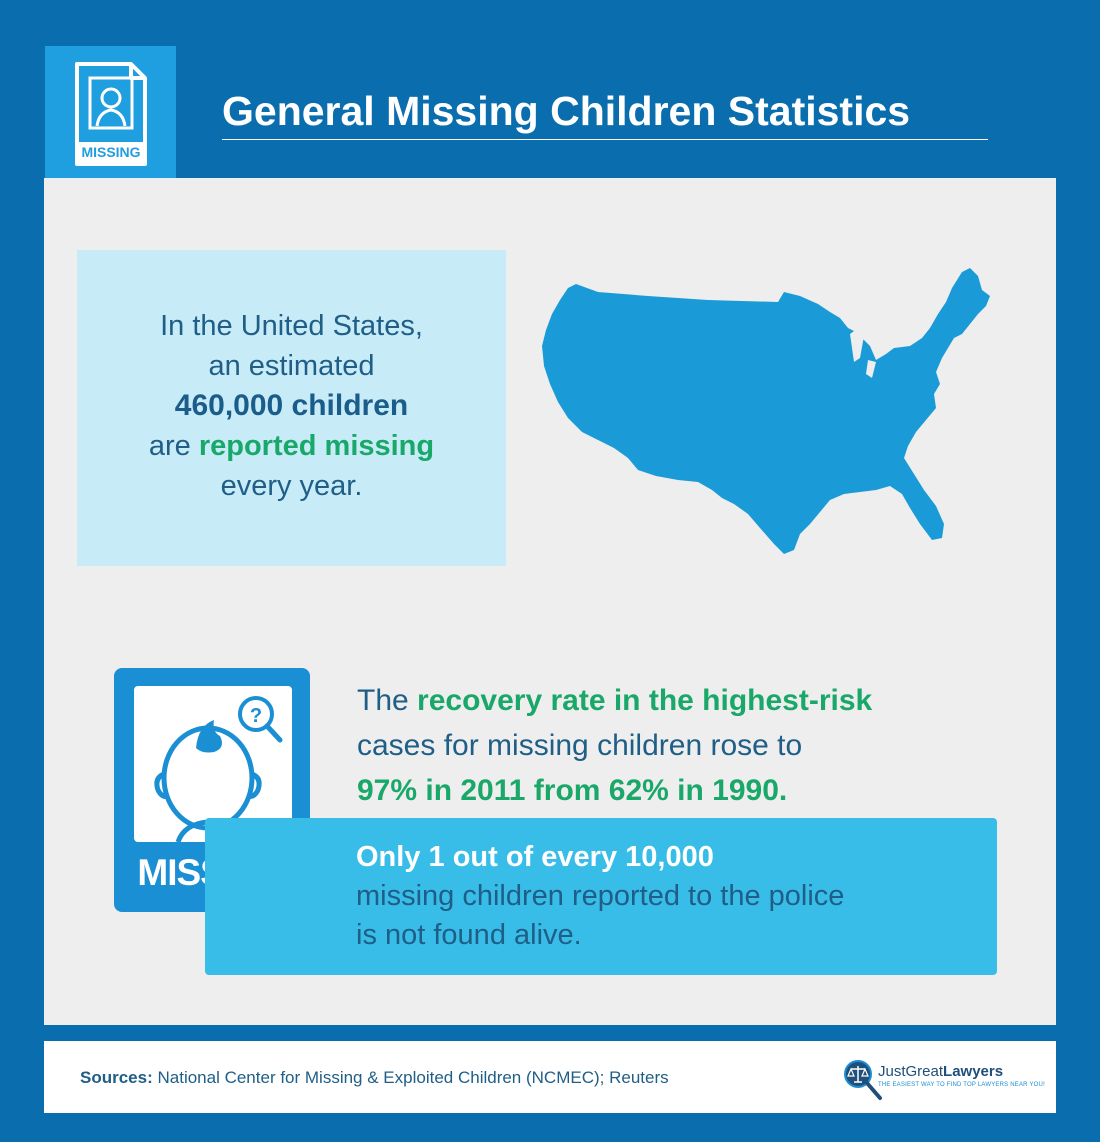 This screenshot has height=1142, width=1100. I want to click on us-stat-box, so click(291, 408).